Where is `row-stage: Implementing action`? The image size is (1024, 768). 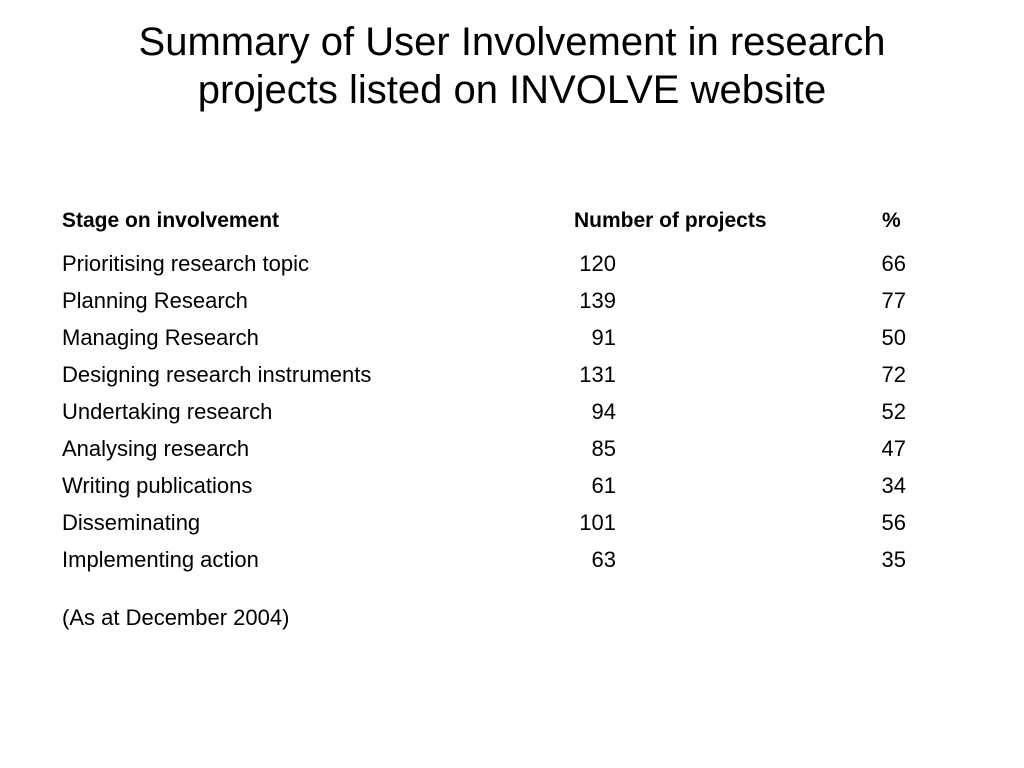
row-stage: Implementing action is located at coordinates (160, 559).